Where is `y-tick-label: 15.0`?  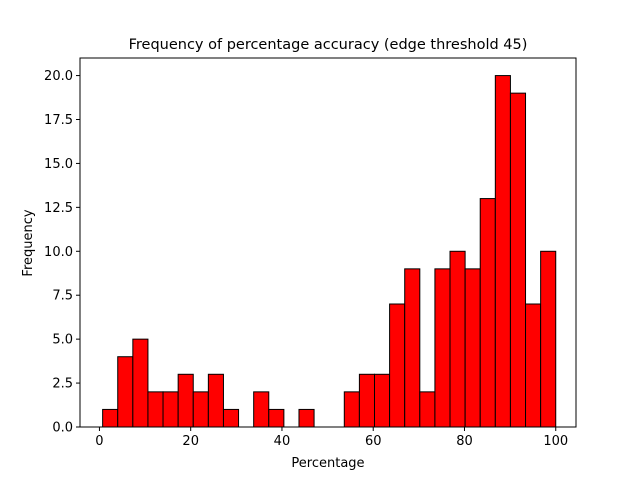
y-tick-label: 15.0 is located at coordinates (58, 164).